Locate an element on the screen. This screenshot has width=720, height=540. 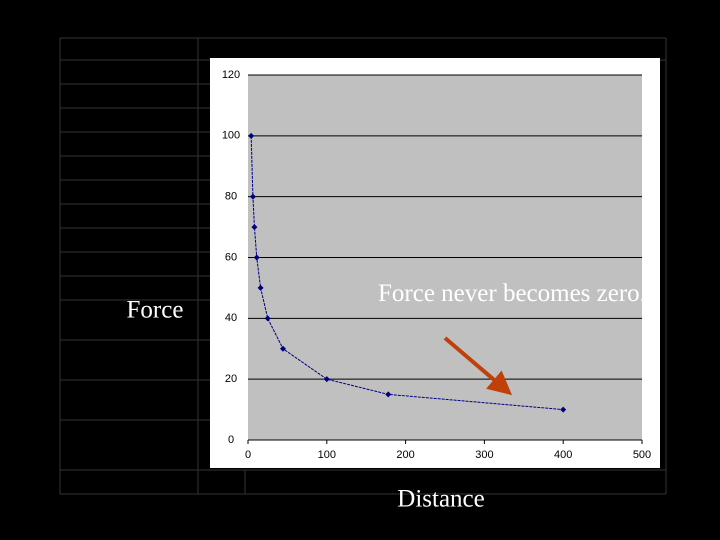
annotation: Force never becomes zero. is located at coordinates (512, 293).